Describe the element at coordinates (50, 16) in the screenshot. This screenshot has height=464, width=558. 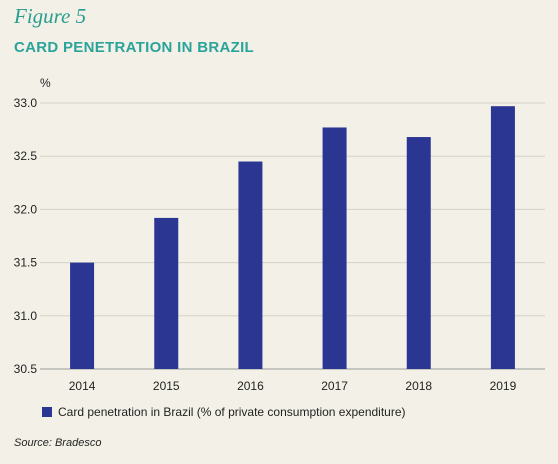
I see `figure-label: Figure 5` at that location.